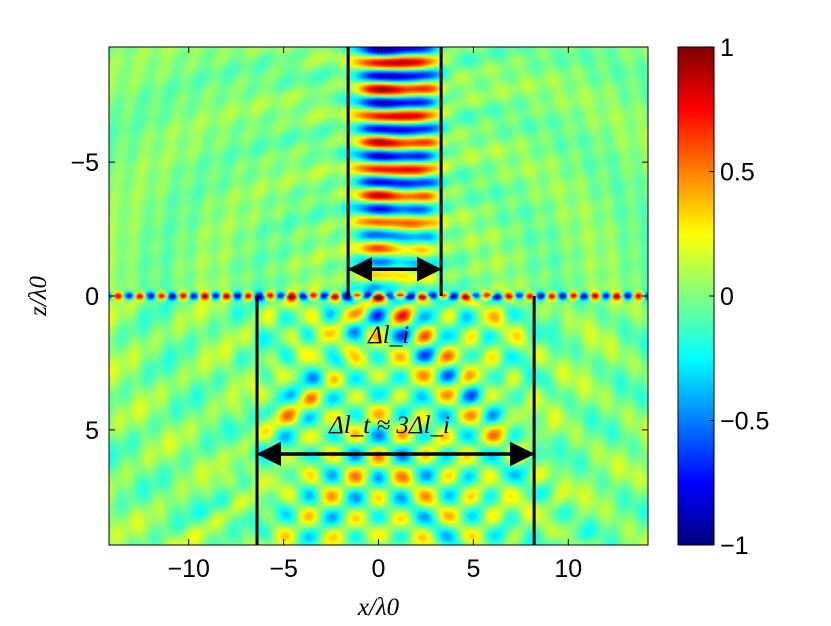 Image resolution: width=831 pixels, height=626 pixels. Describe the element at coordinates (734, 546) in the screenshot. I see `colorbar-tick-label: −1` at that location.